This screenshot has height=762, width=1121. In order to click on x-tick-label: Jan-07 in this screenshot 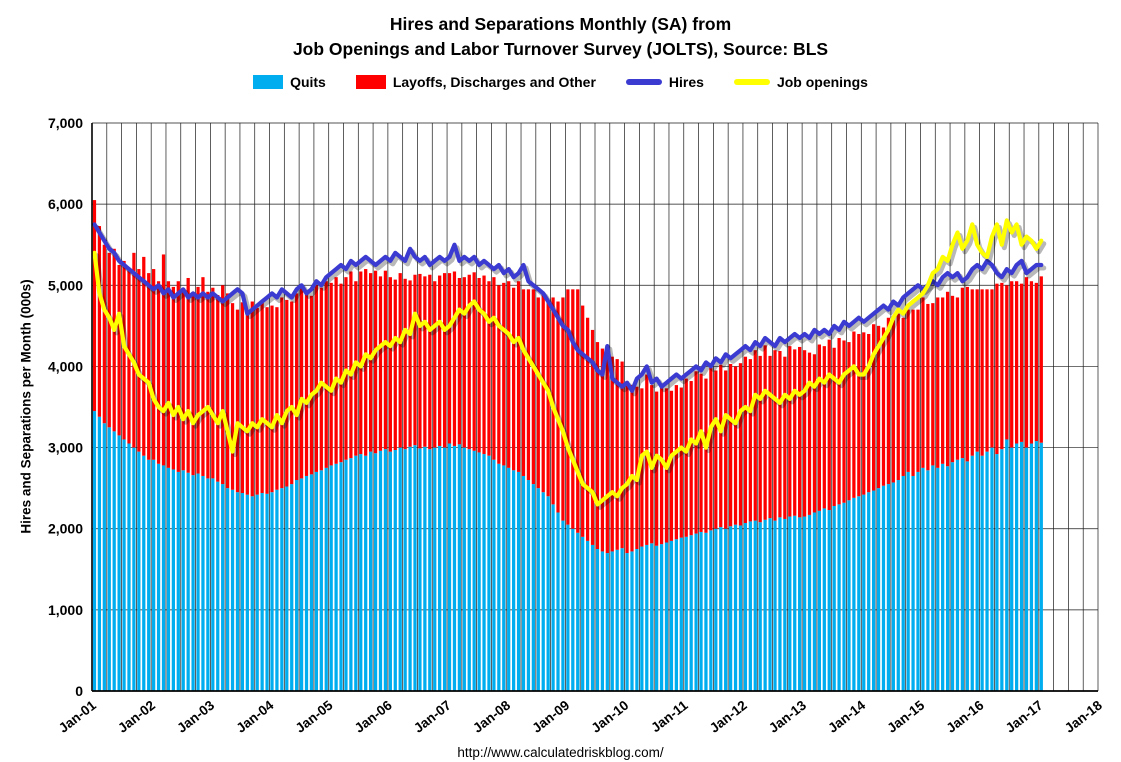, I will do `click(432, 717)`.